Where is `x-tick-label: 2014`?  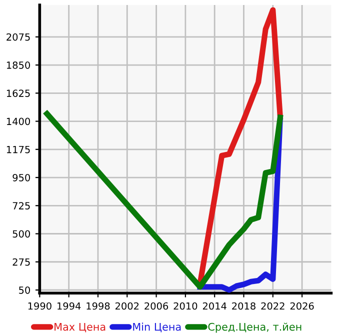 x-tick-label: 2014 is located at coordinates (214, 306).